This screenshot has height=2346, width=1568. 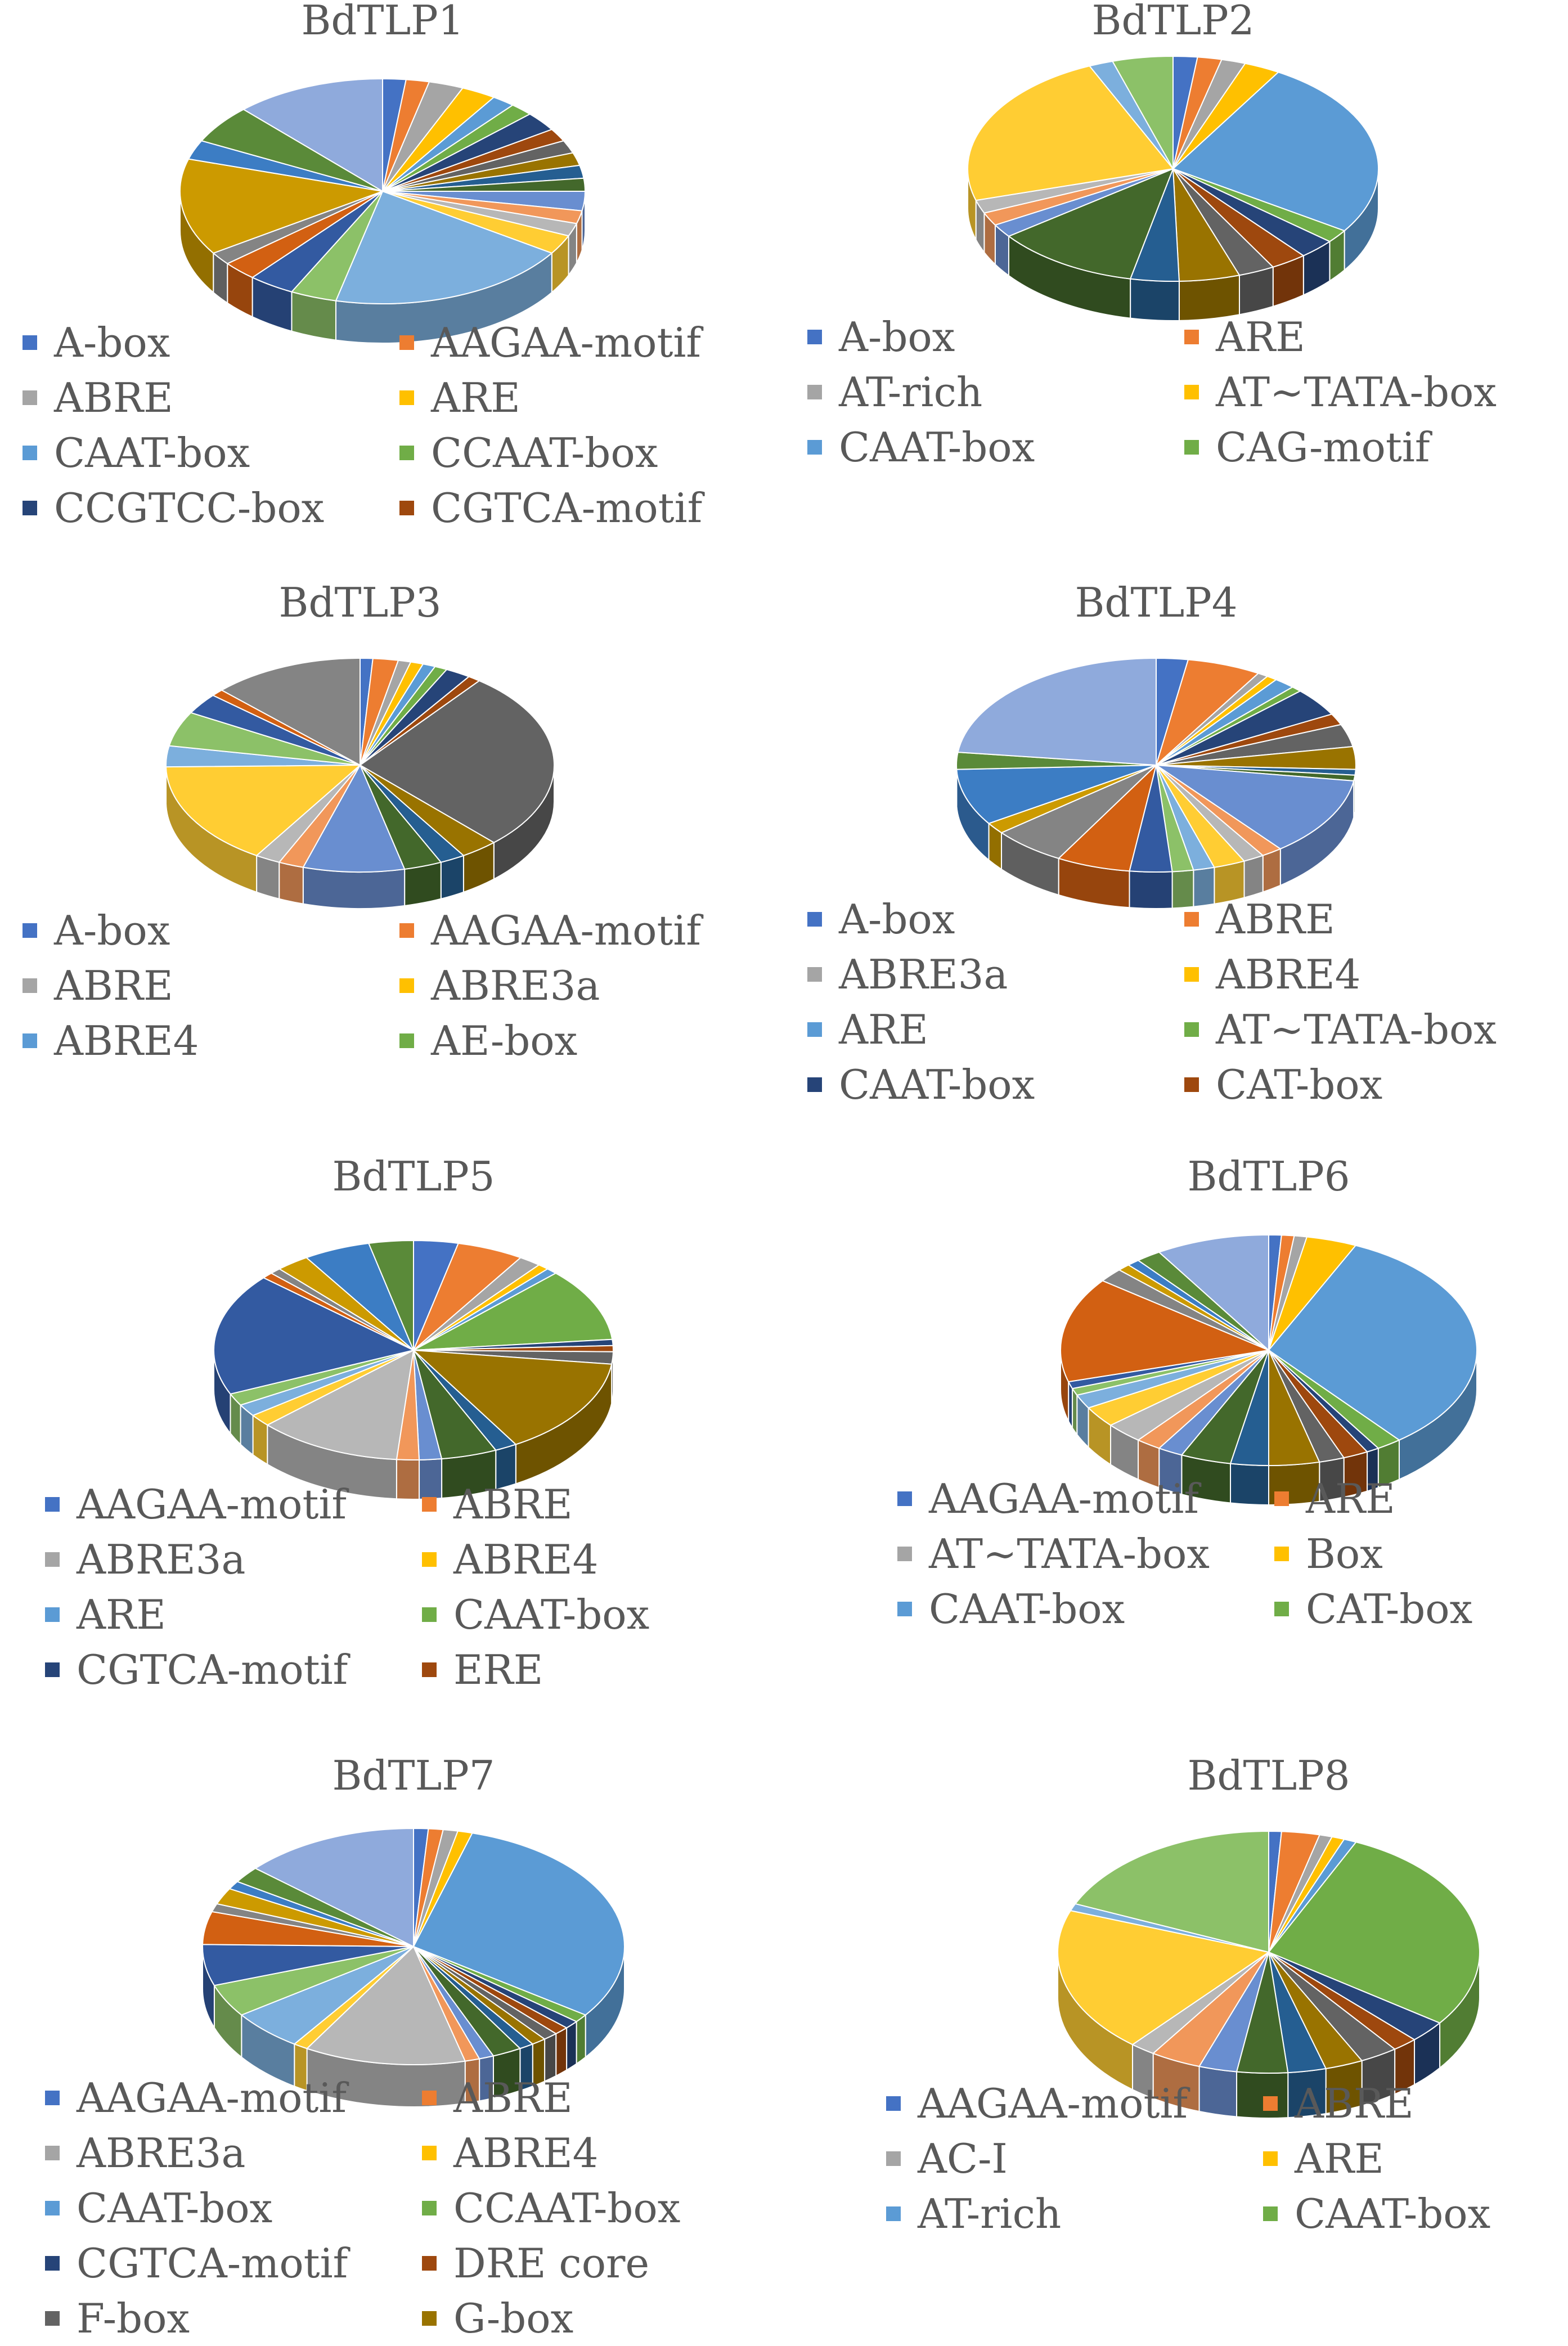 I want to click on legend-item-ere: ERE, so click(x=610, y=1669).